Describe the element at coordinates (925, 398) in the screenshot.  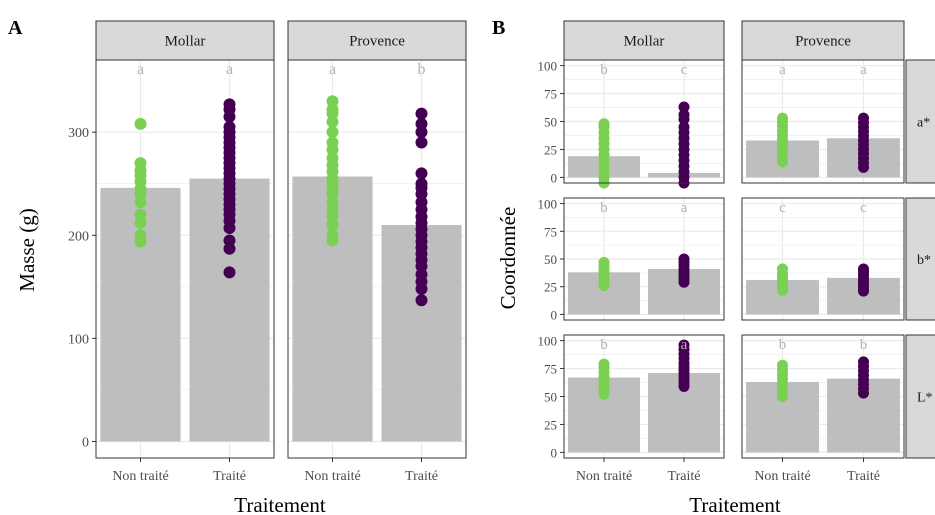
I see `facet-row-label: L*` at that location.